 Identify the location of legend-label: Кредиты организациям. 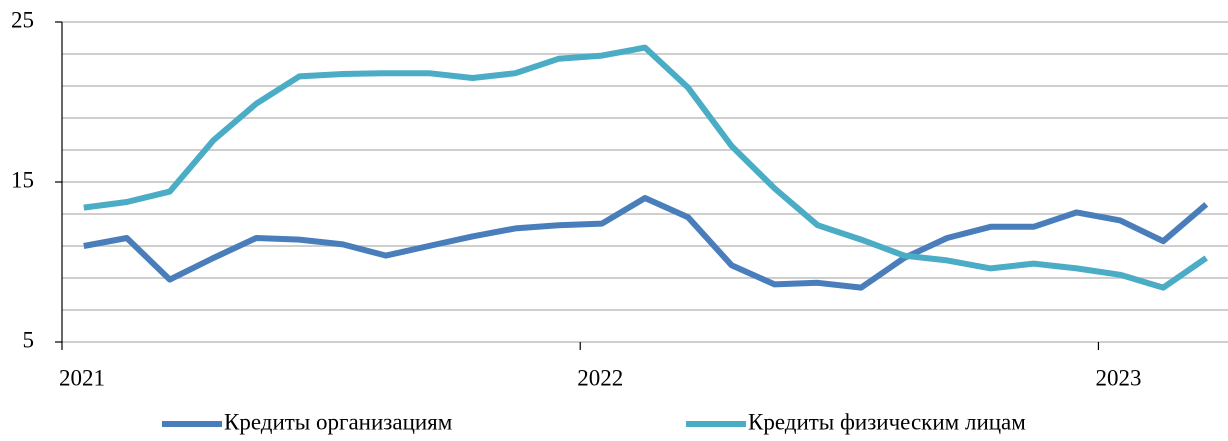
(338, 421).